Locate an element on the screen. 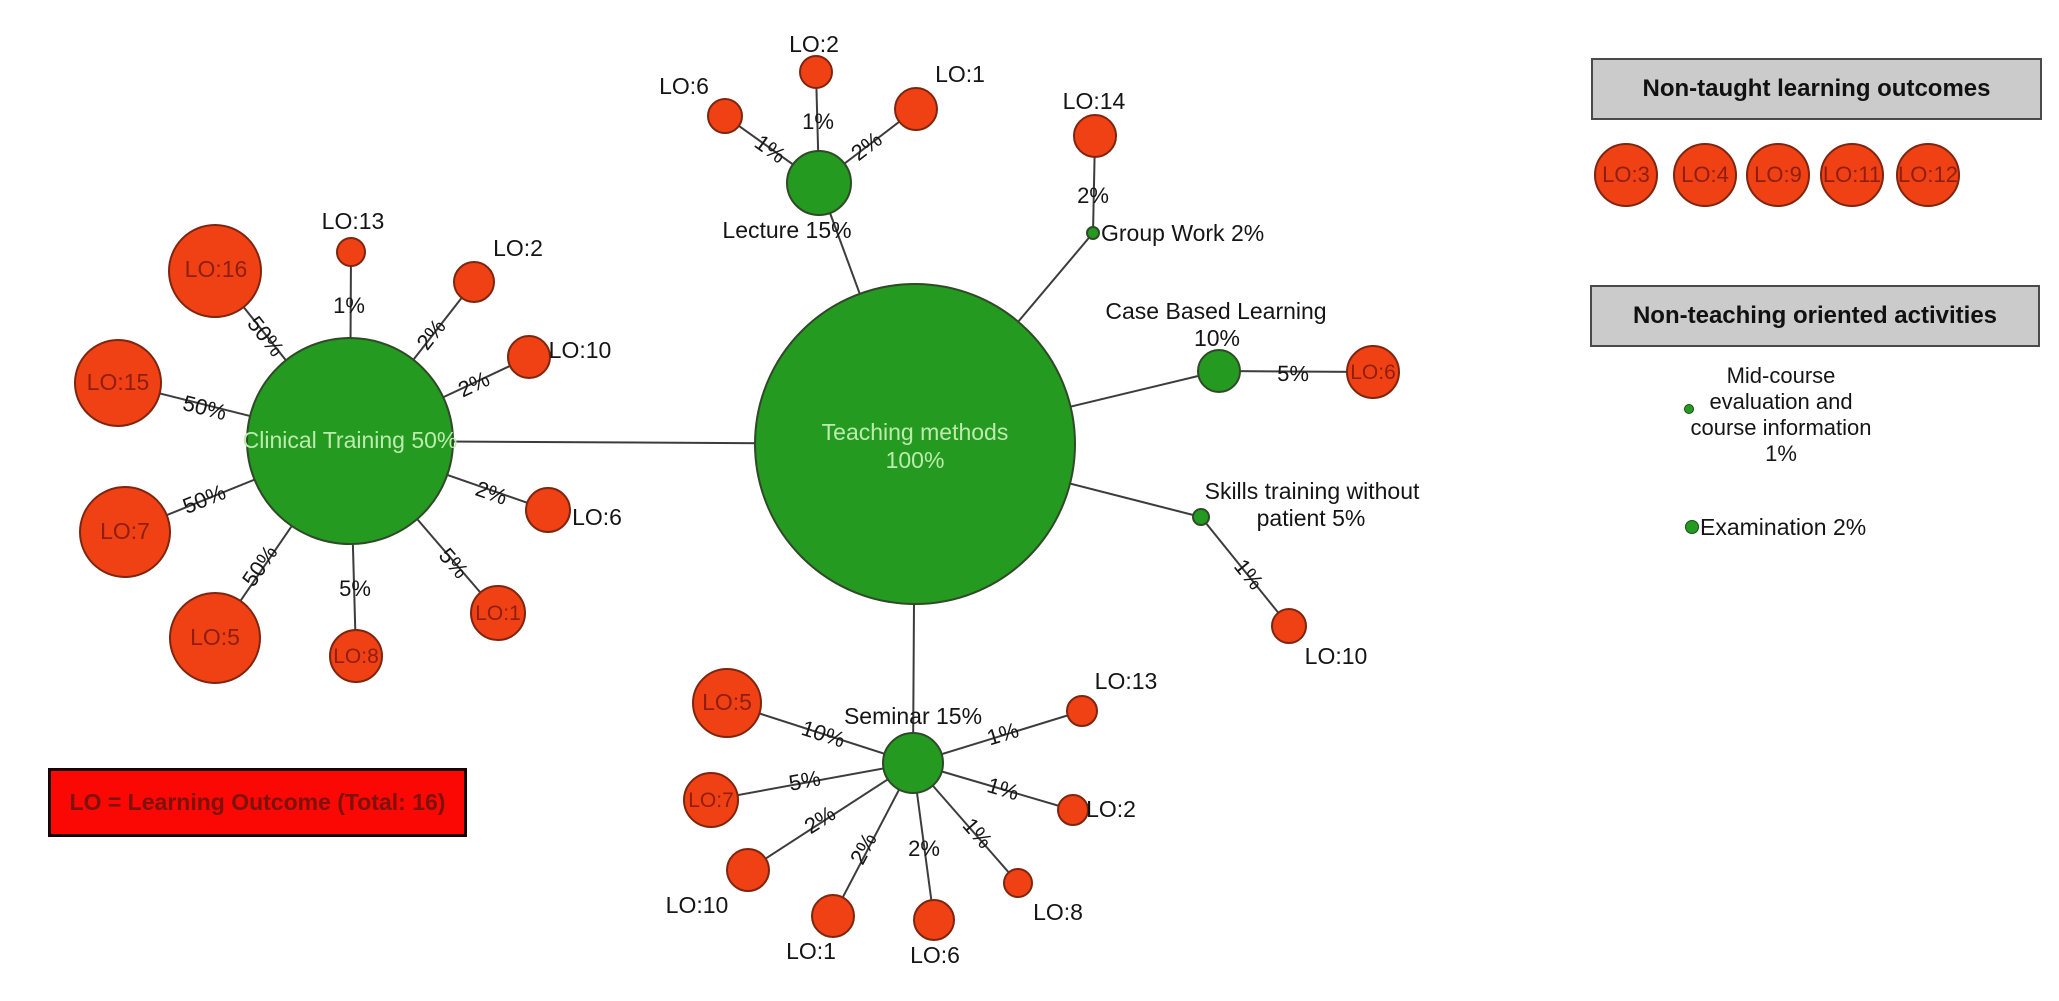 The height and width of the screenshot is (1001, 2059). lo-legend-label: LO = Learning Outcome (Total: 16) is located at coordinates (257, 802).